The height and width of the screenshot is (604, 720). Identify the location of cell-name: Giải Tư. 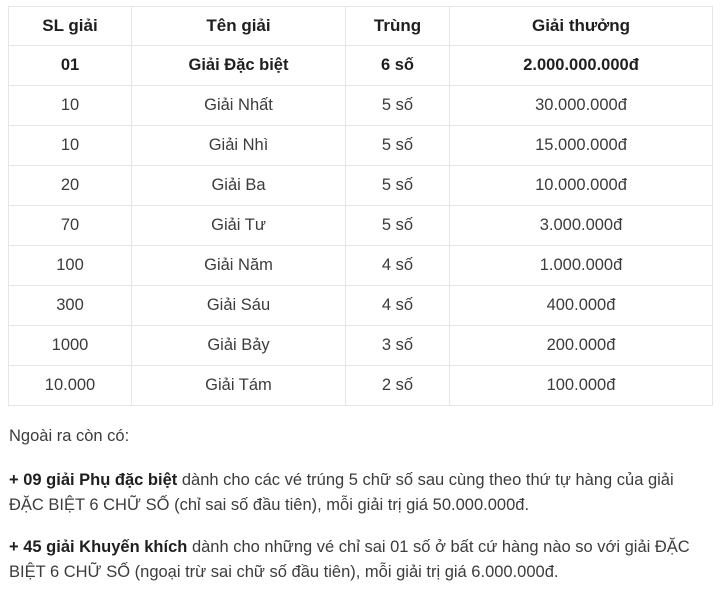
(238, 225).